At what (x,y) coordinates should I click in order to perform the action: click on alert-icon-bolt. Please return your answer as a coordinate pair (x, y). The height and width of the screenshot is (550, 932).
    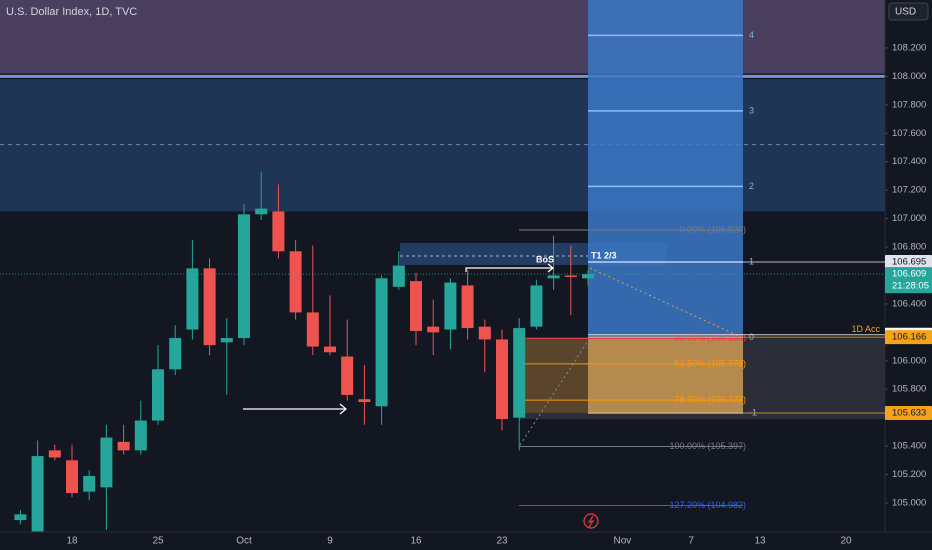
    Looking at the image, I should click on (591, 521).